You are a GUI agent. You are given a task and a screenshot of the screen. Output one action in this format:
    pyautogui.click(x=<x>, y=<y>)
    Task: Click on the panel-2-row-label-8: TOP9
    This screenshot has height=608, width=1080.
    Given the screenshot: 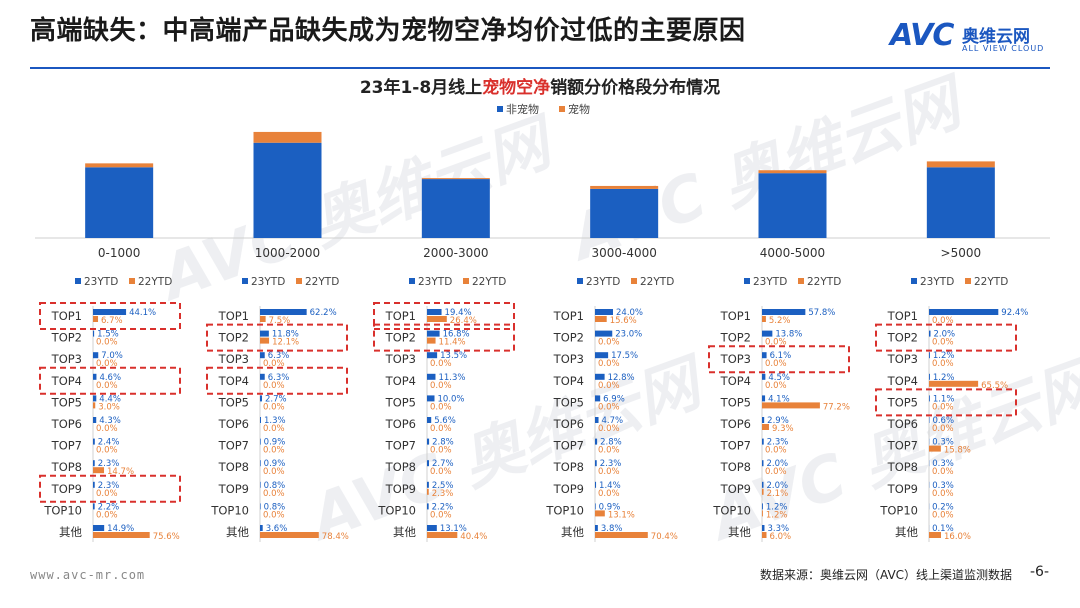 What is the action you would take?
    pyautogui.click(x=400, y=489)
    